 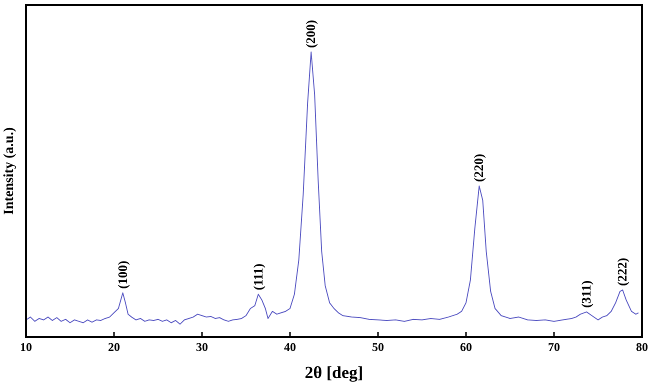 What do you see at coordinates (122, 274) in the screenshot?
I see `annotation: (100)` at bounding box center [122, 274].